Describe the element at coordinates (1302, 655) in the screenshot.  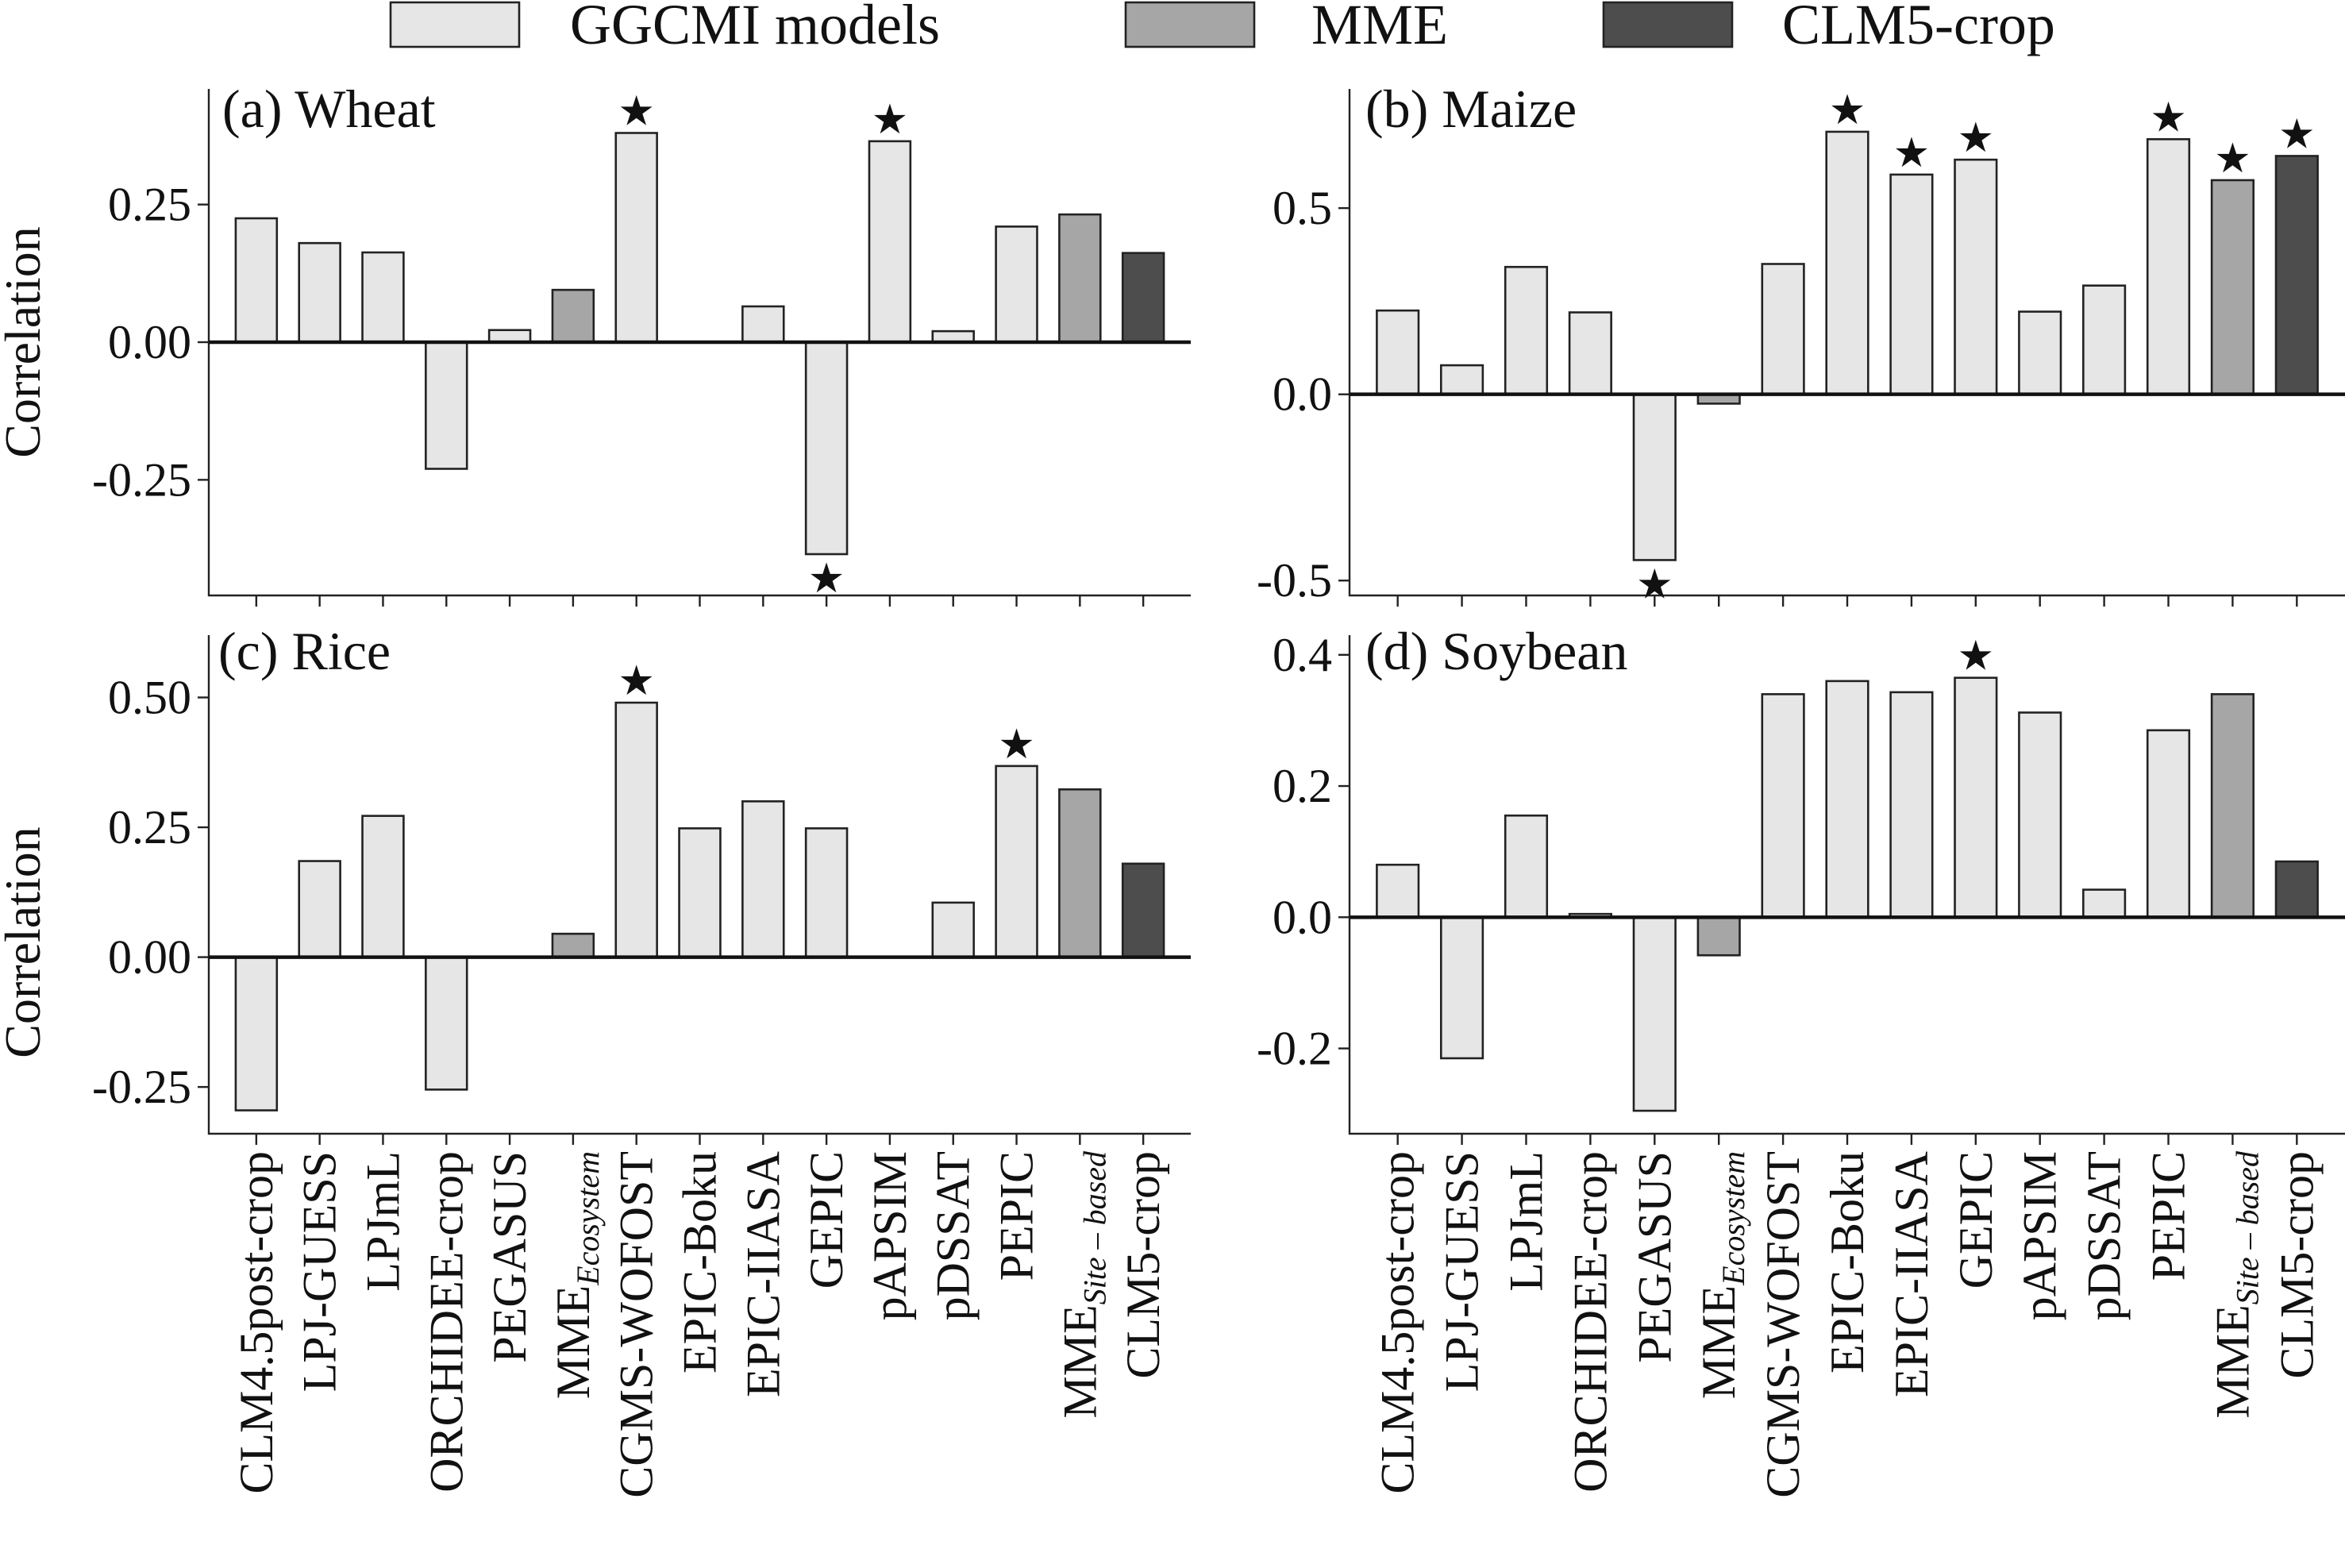
I see `ytick-label-soybean: 0.4` at that location.